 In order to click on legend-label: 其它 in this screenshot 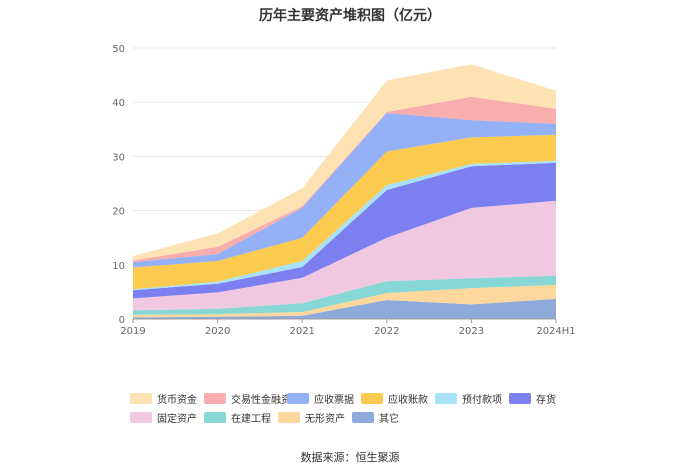, I will do `click(389, 419)`.